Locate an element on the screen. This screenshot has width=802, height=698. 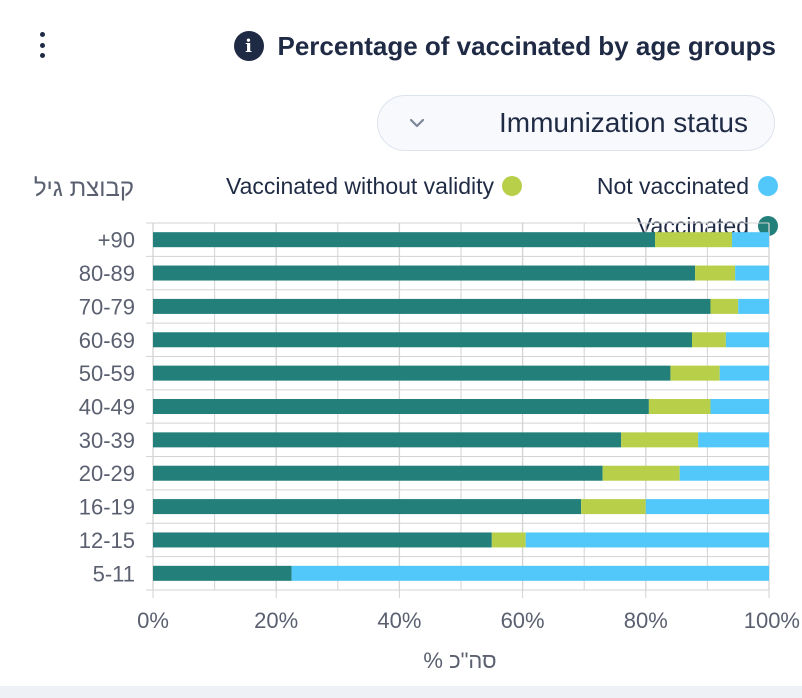
kebab-menu-icon is located at coordinates (42, 45).